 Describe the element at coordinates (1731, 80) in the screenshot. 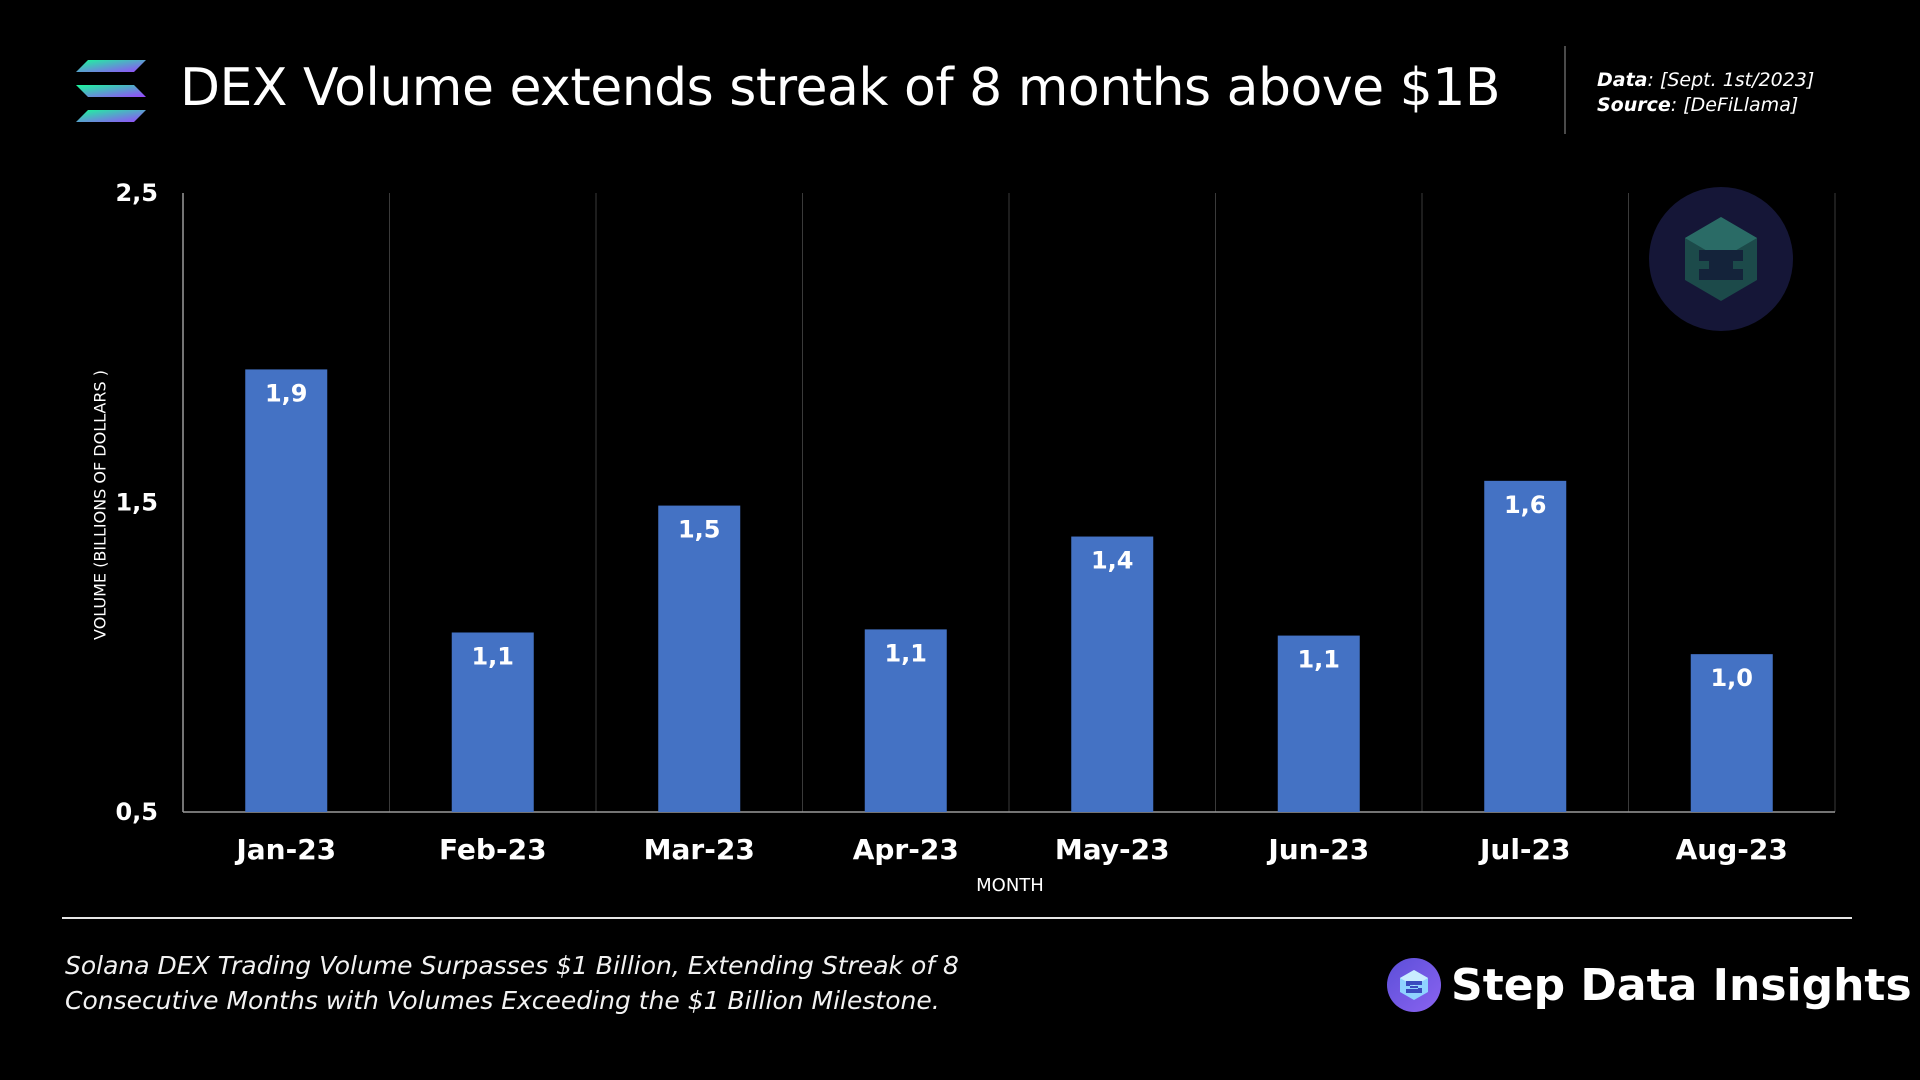

I see `data-date: : [Sept. 1st/2023]` at that location.